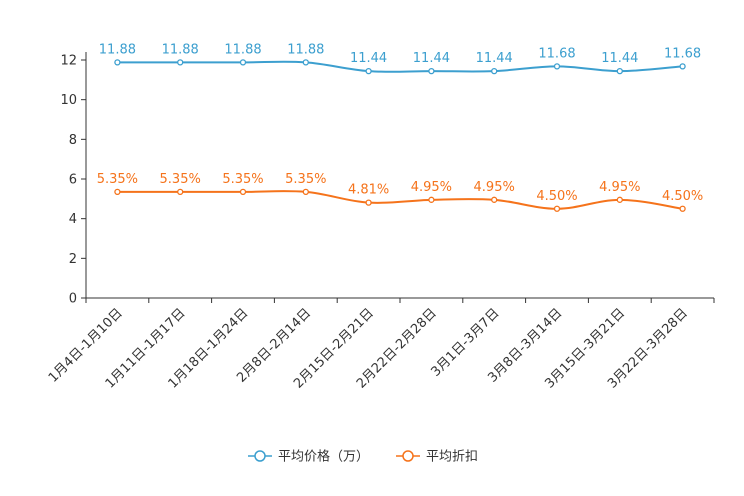 The width and height of the screenshot is (744, 496). What do you see at coordinates (73, 259) in the screenshot?
I see `y-tick-label: 2` at bounding box center [73, 259].